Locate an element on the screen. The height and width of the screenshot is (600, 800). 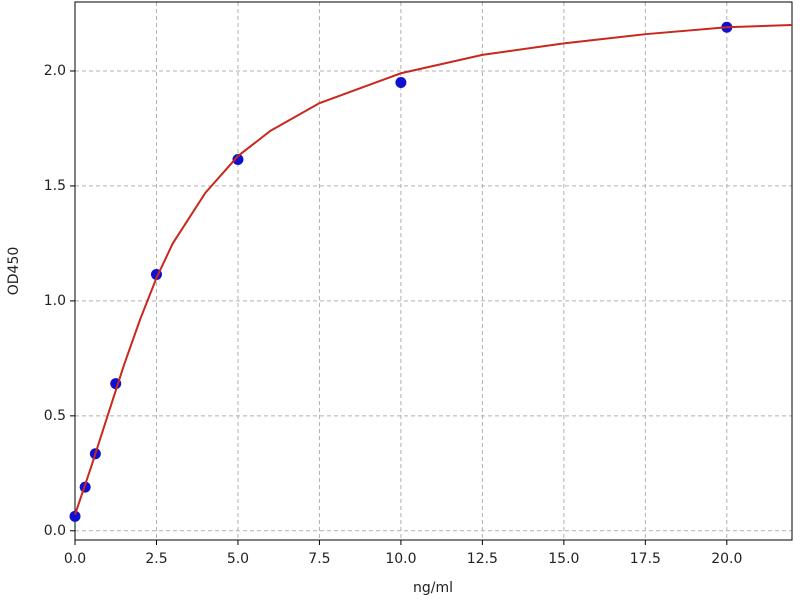
y-axis-label: OD450 is located at coordinates (14, 271).